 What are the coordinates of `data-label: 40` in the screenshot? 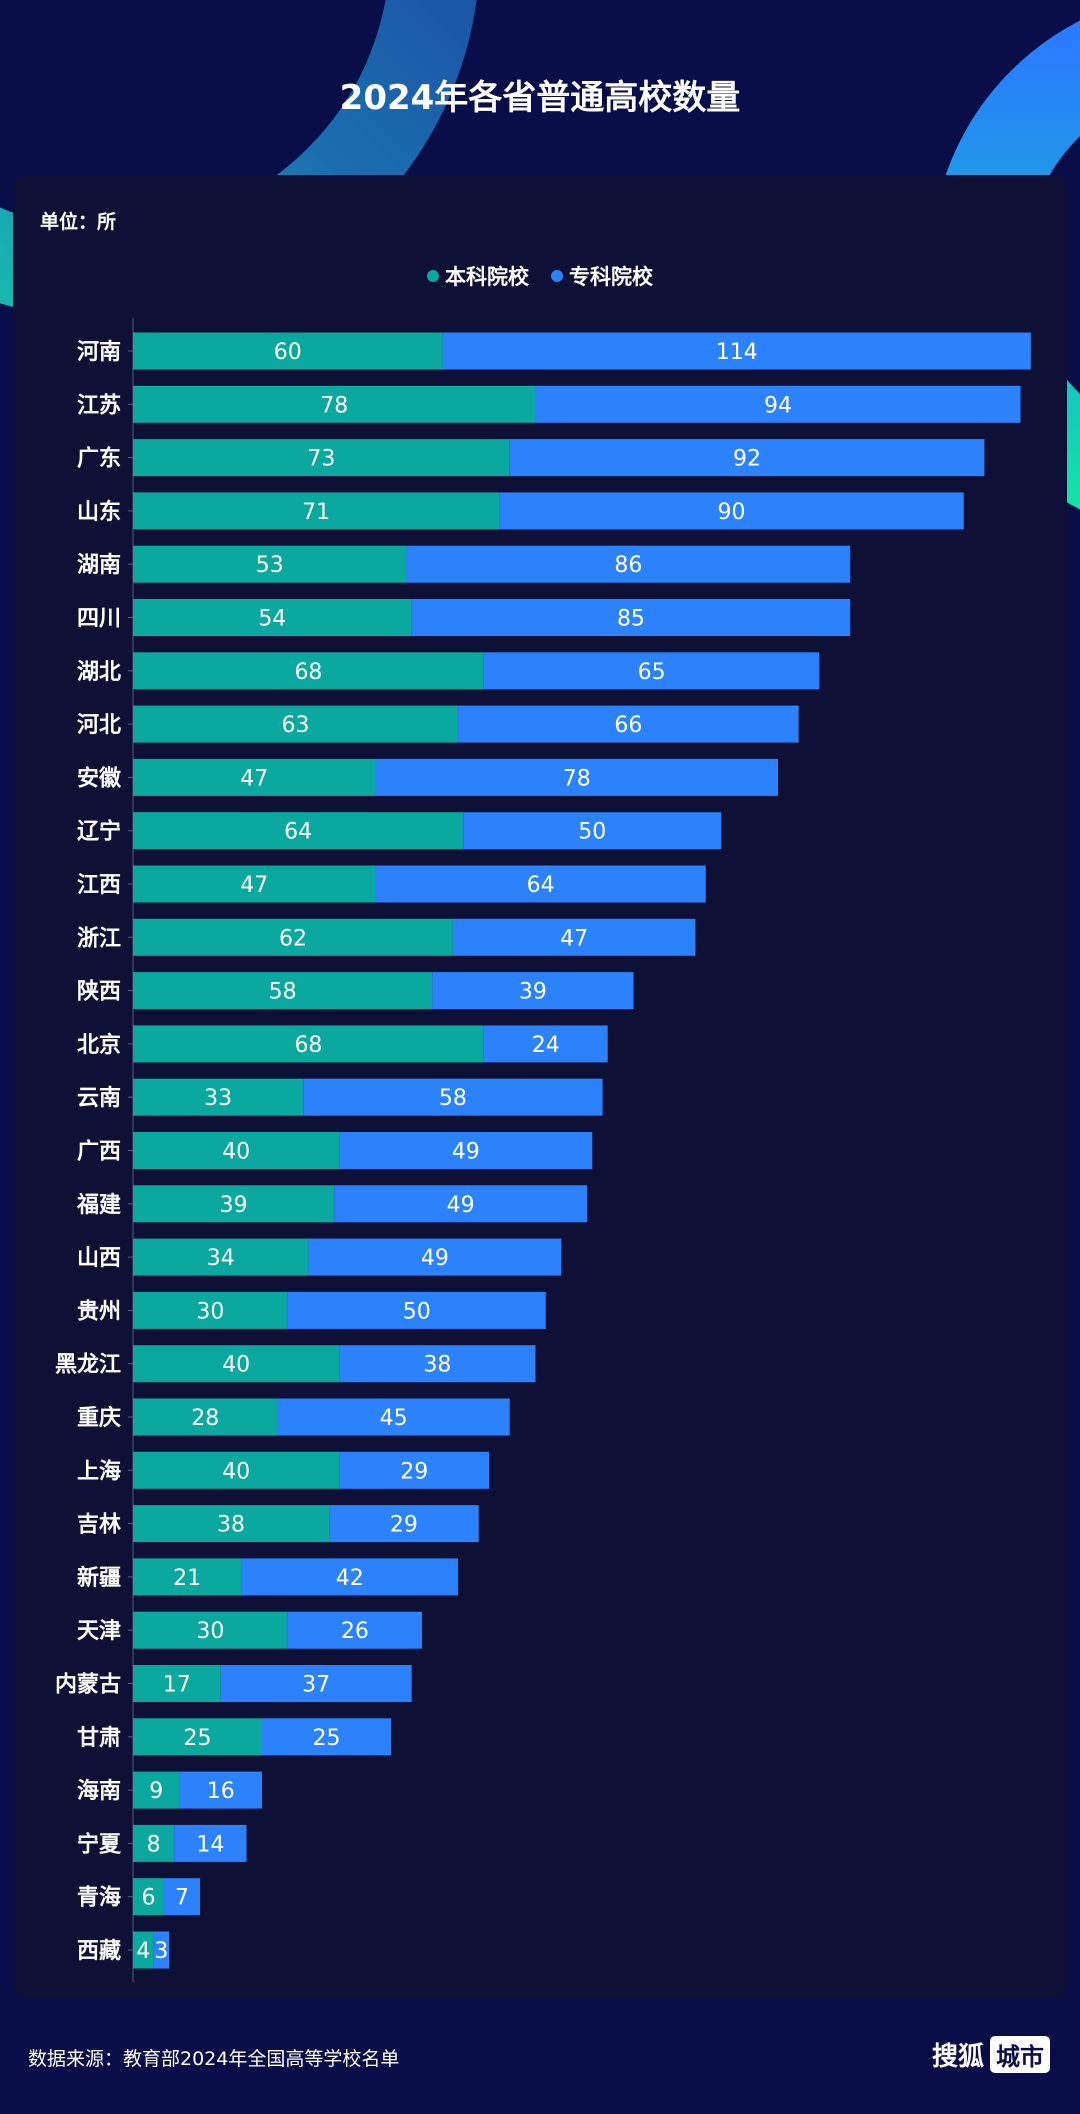 It's located at (236, 1365).